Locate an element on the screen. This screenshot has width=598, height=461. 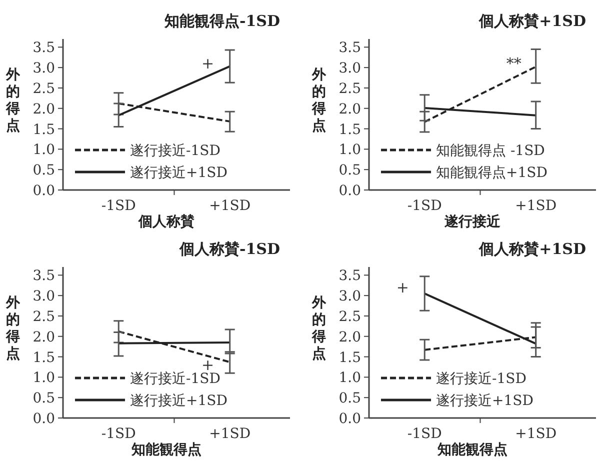
x-axis-title: 個人称賛 is located at coordinates (167, 222).